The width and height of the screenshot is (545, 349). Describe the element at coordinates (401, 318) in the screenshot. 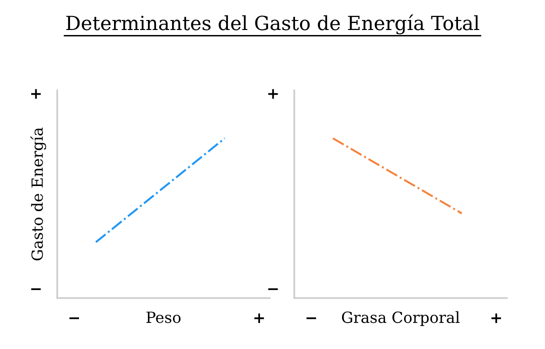

I see `x-axis-title: Grasa Corporal` at that location.